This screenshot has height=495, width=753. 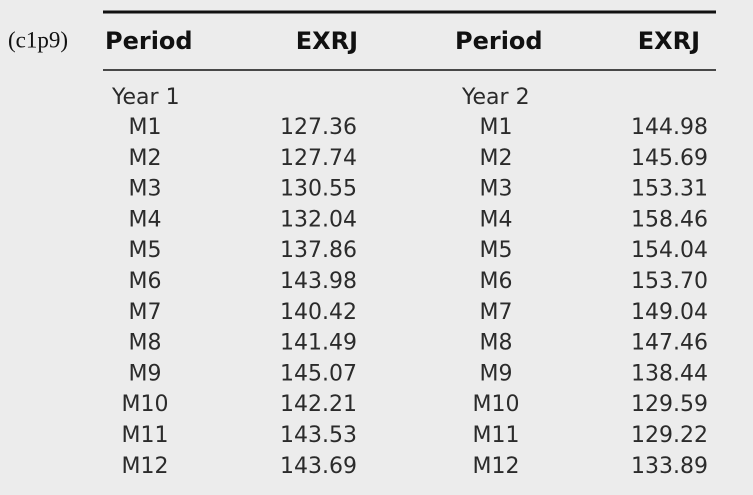 What do you see at coordinates (145, 97) in the screenshot?
I see `group-title: Year 1` at bounding box center [145, 97].